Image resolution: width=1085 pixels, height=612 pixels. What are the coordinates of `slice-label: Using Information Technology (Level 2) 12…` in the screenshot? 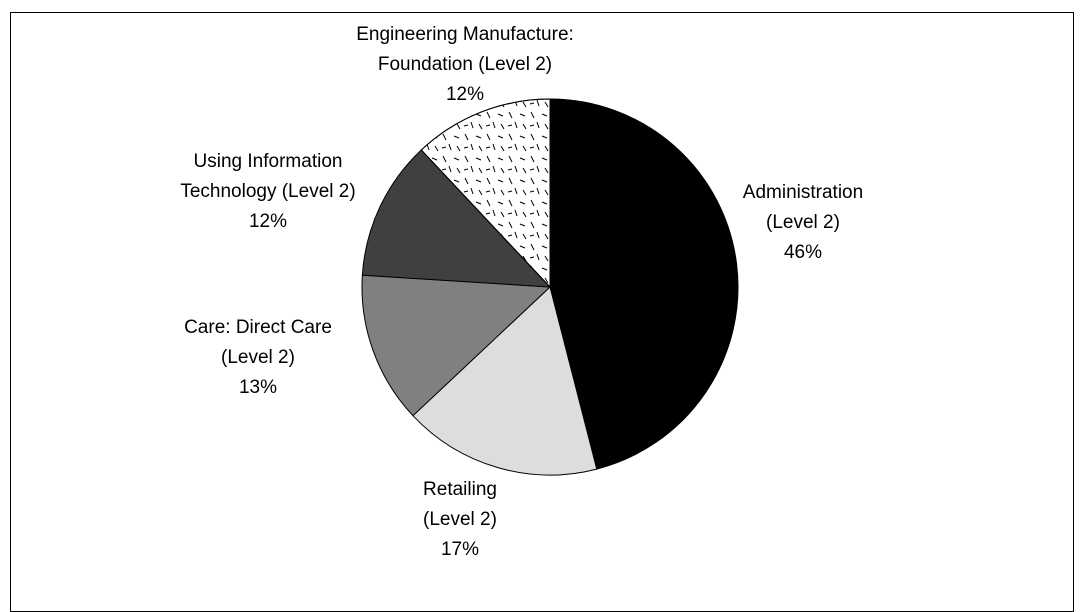 It's located at (268, 192).